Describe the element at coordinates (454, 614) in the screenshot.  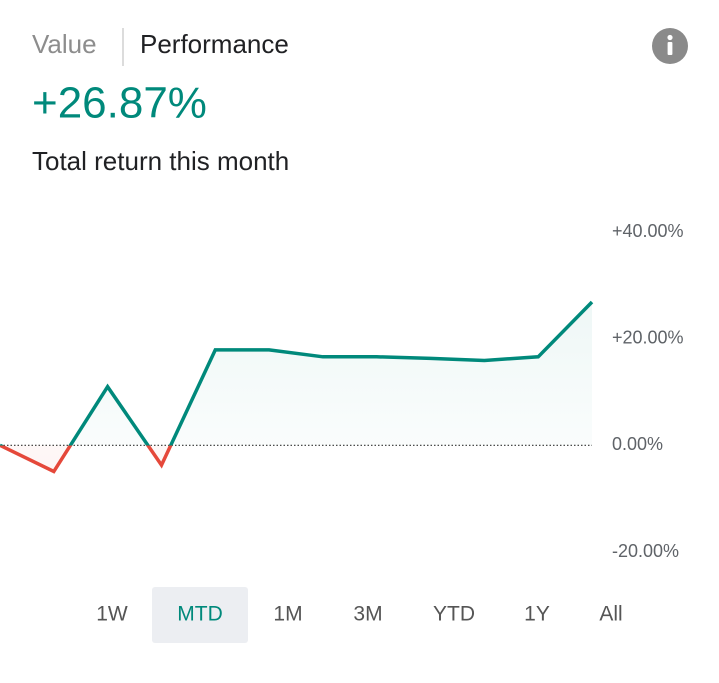
I see `range-button: YTD` at that location.